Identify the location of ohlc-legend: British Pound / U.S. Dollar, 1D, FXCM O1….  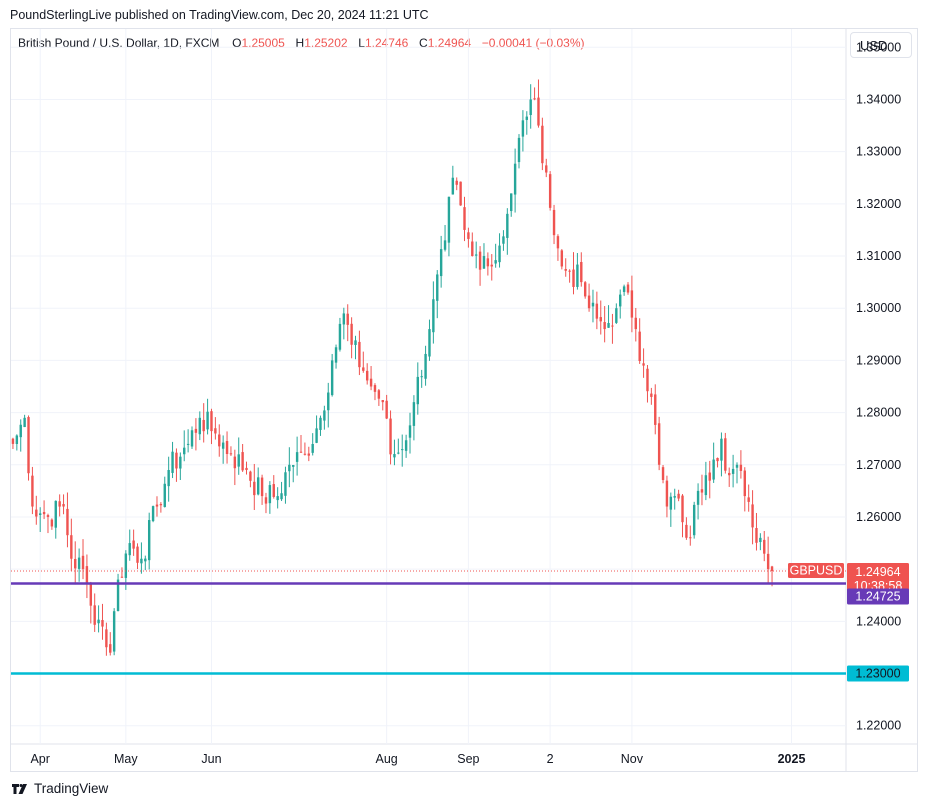
(301, 43).